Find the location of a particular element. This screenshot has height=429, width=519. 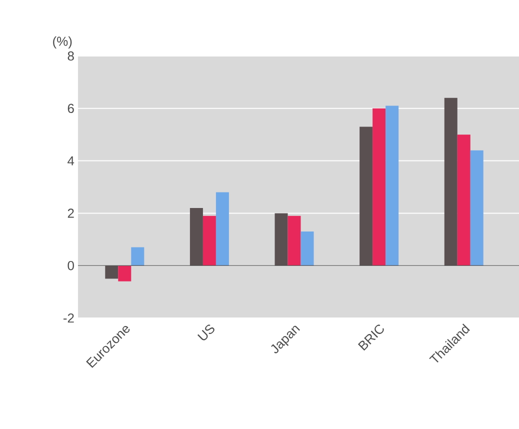

y-tick-label: 2 is located at coordinates (71, 213).